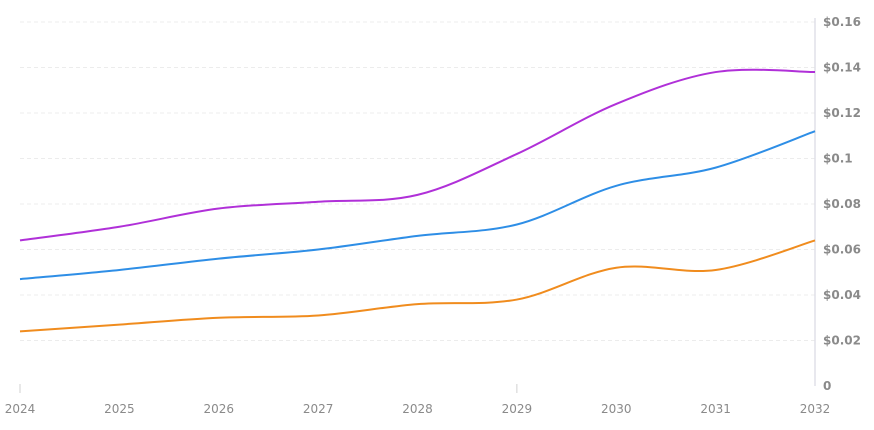 Image resolution: width=874 pixels, height=430 pixels. Describe the element at coordinates (842, 341) in the screenshot. I see `y-tick-label: $0.02` at that location.